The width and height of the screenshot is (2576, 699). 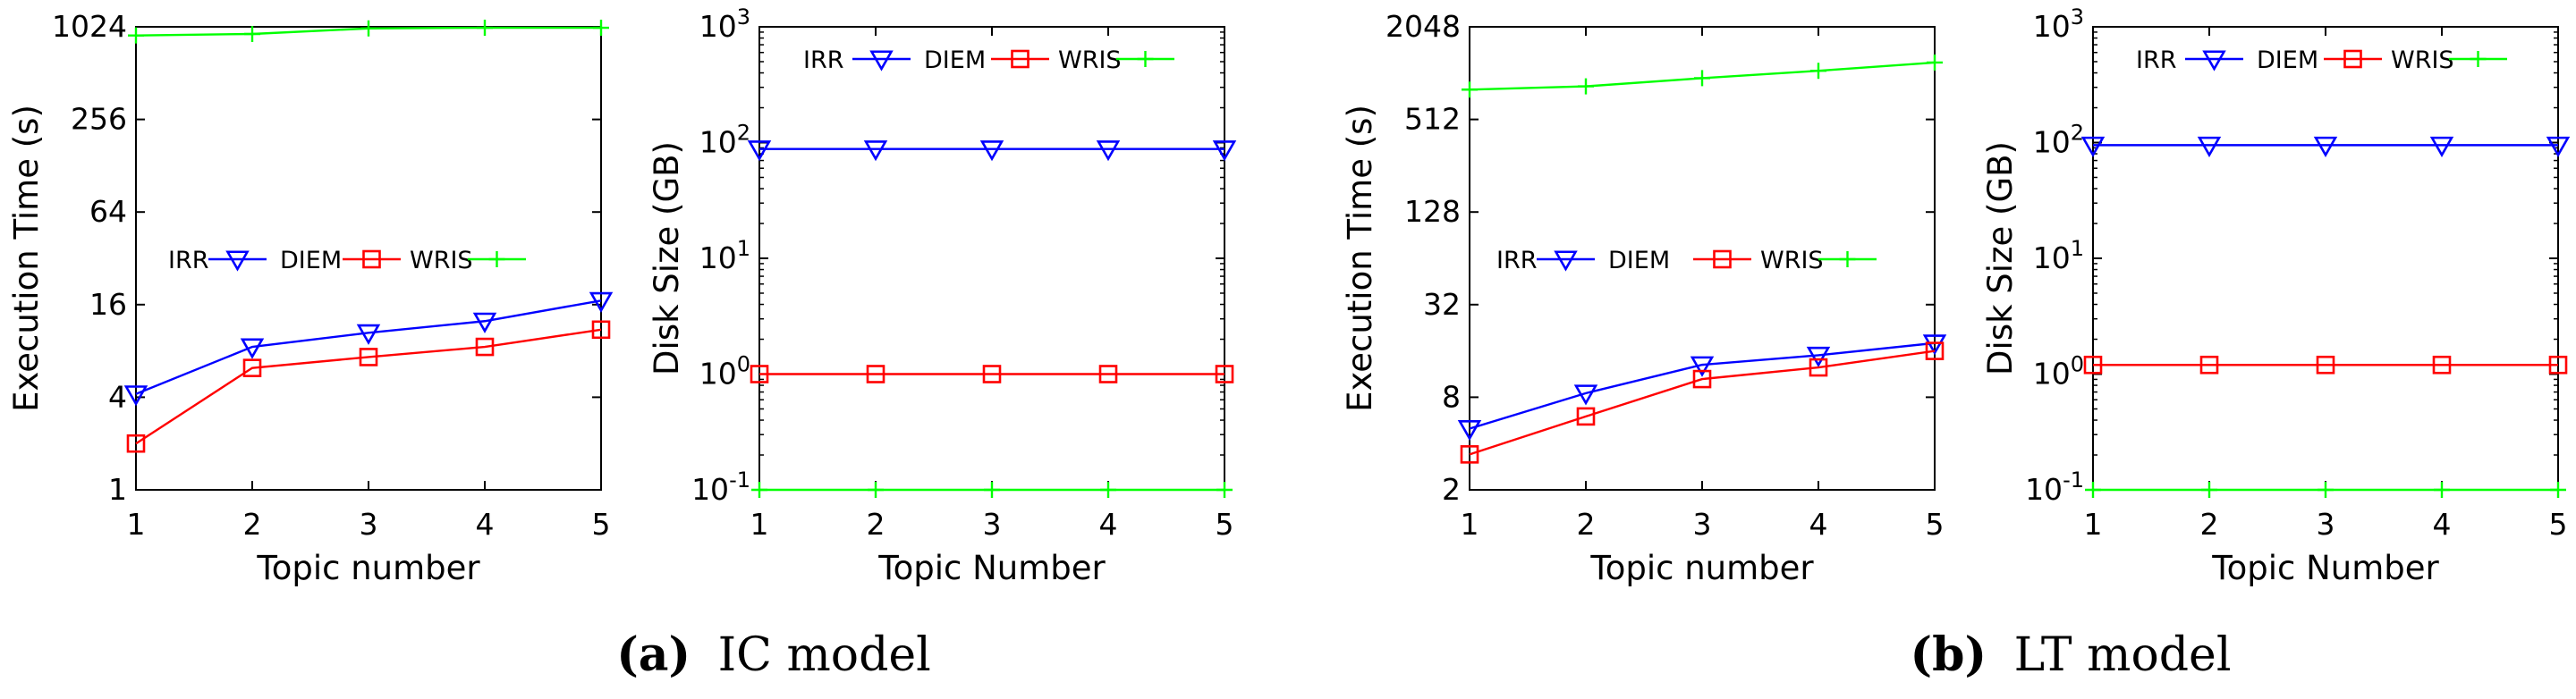 I want to click on chart-1-series-wris, so click(x=368, y=32).